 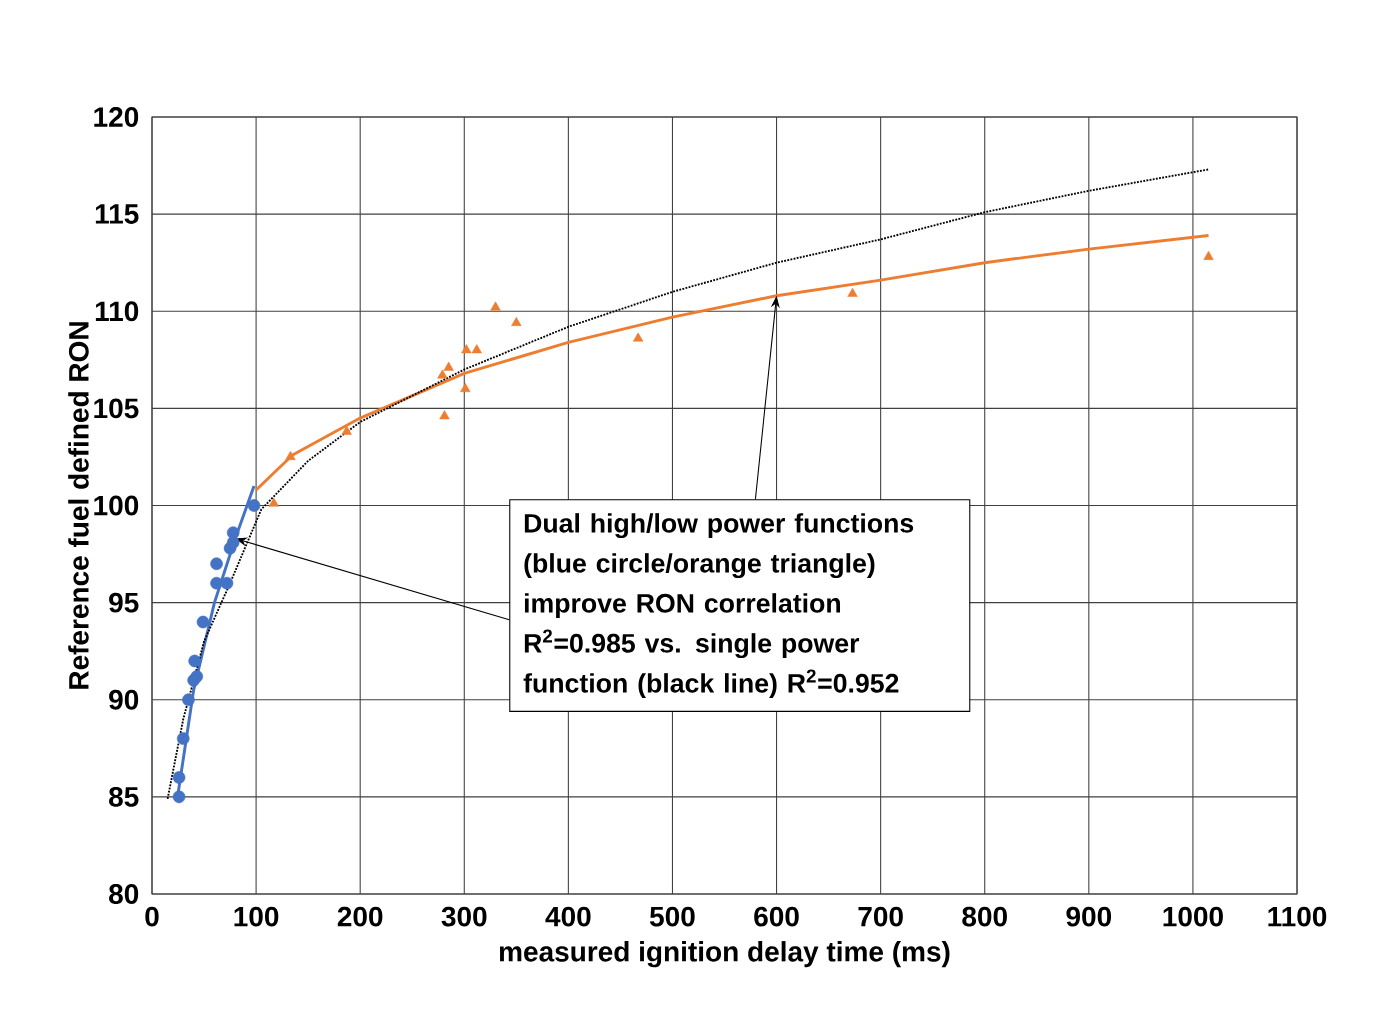 I want to click on x-tick-label: 200, so click(x=360, y=916).